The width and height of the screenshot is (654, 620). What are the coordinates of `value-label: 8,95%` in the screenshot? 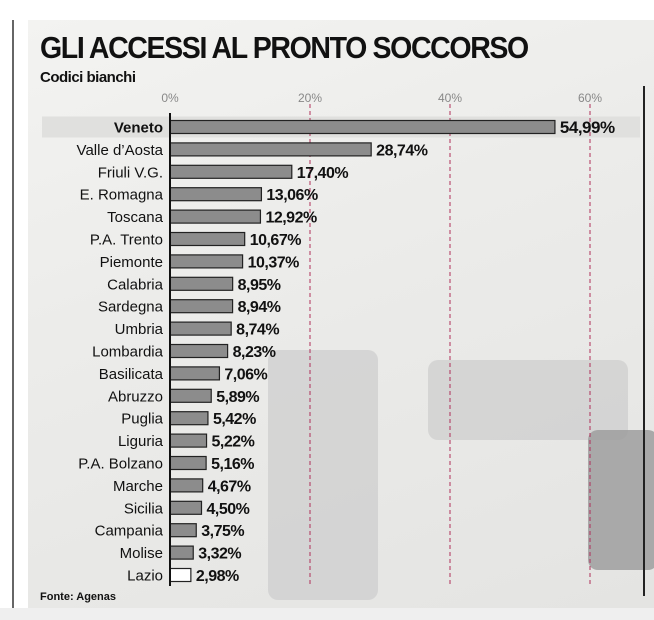 It's located at (259, 285).